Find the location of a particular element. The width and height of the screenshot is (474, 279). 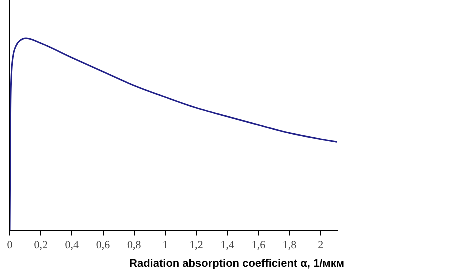

x-axis-title: Radiation absorption coefficient α, 1/мкм is located at coordinates (237, 264).